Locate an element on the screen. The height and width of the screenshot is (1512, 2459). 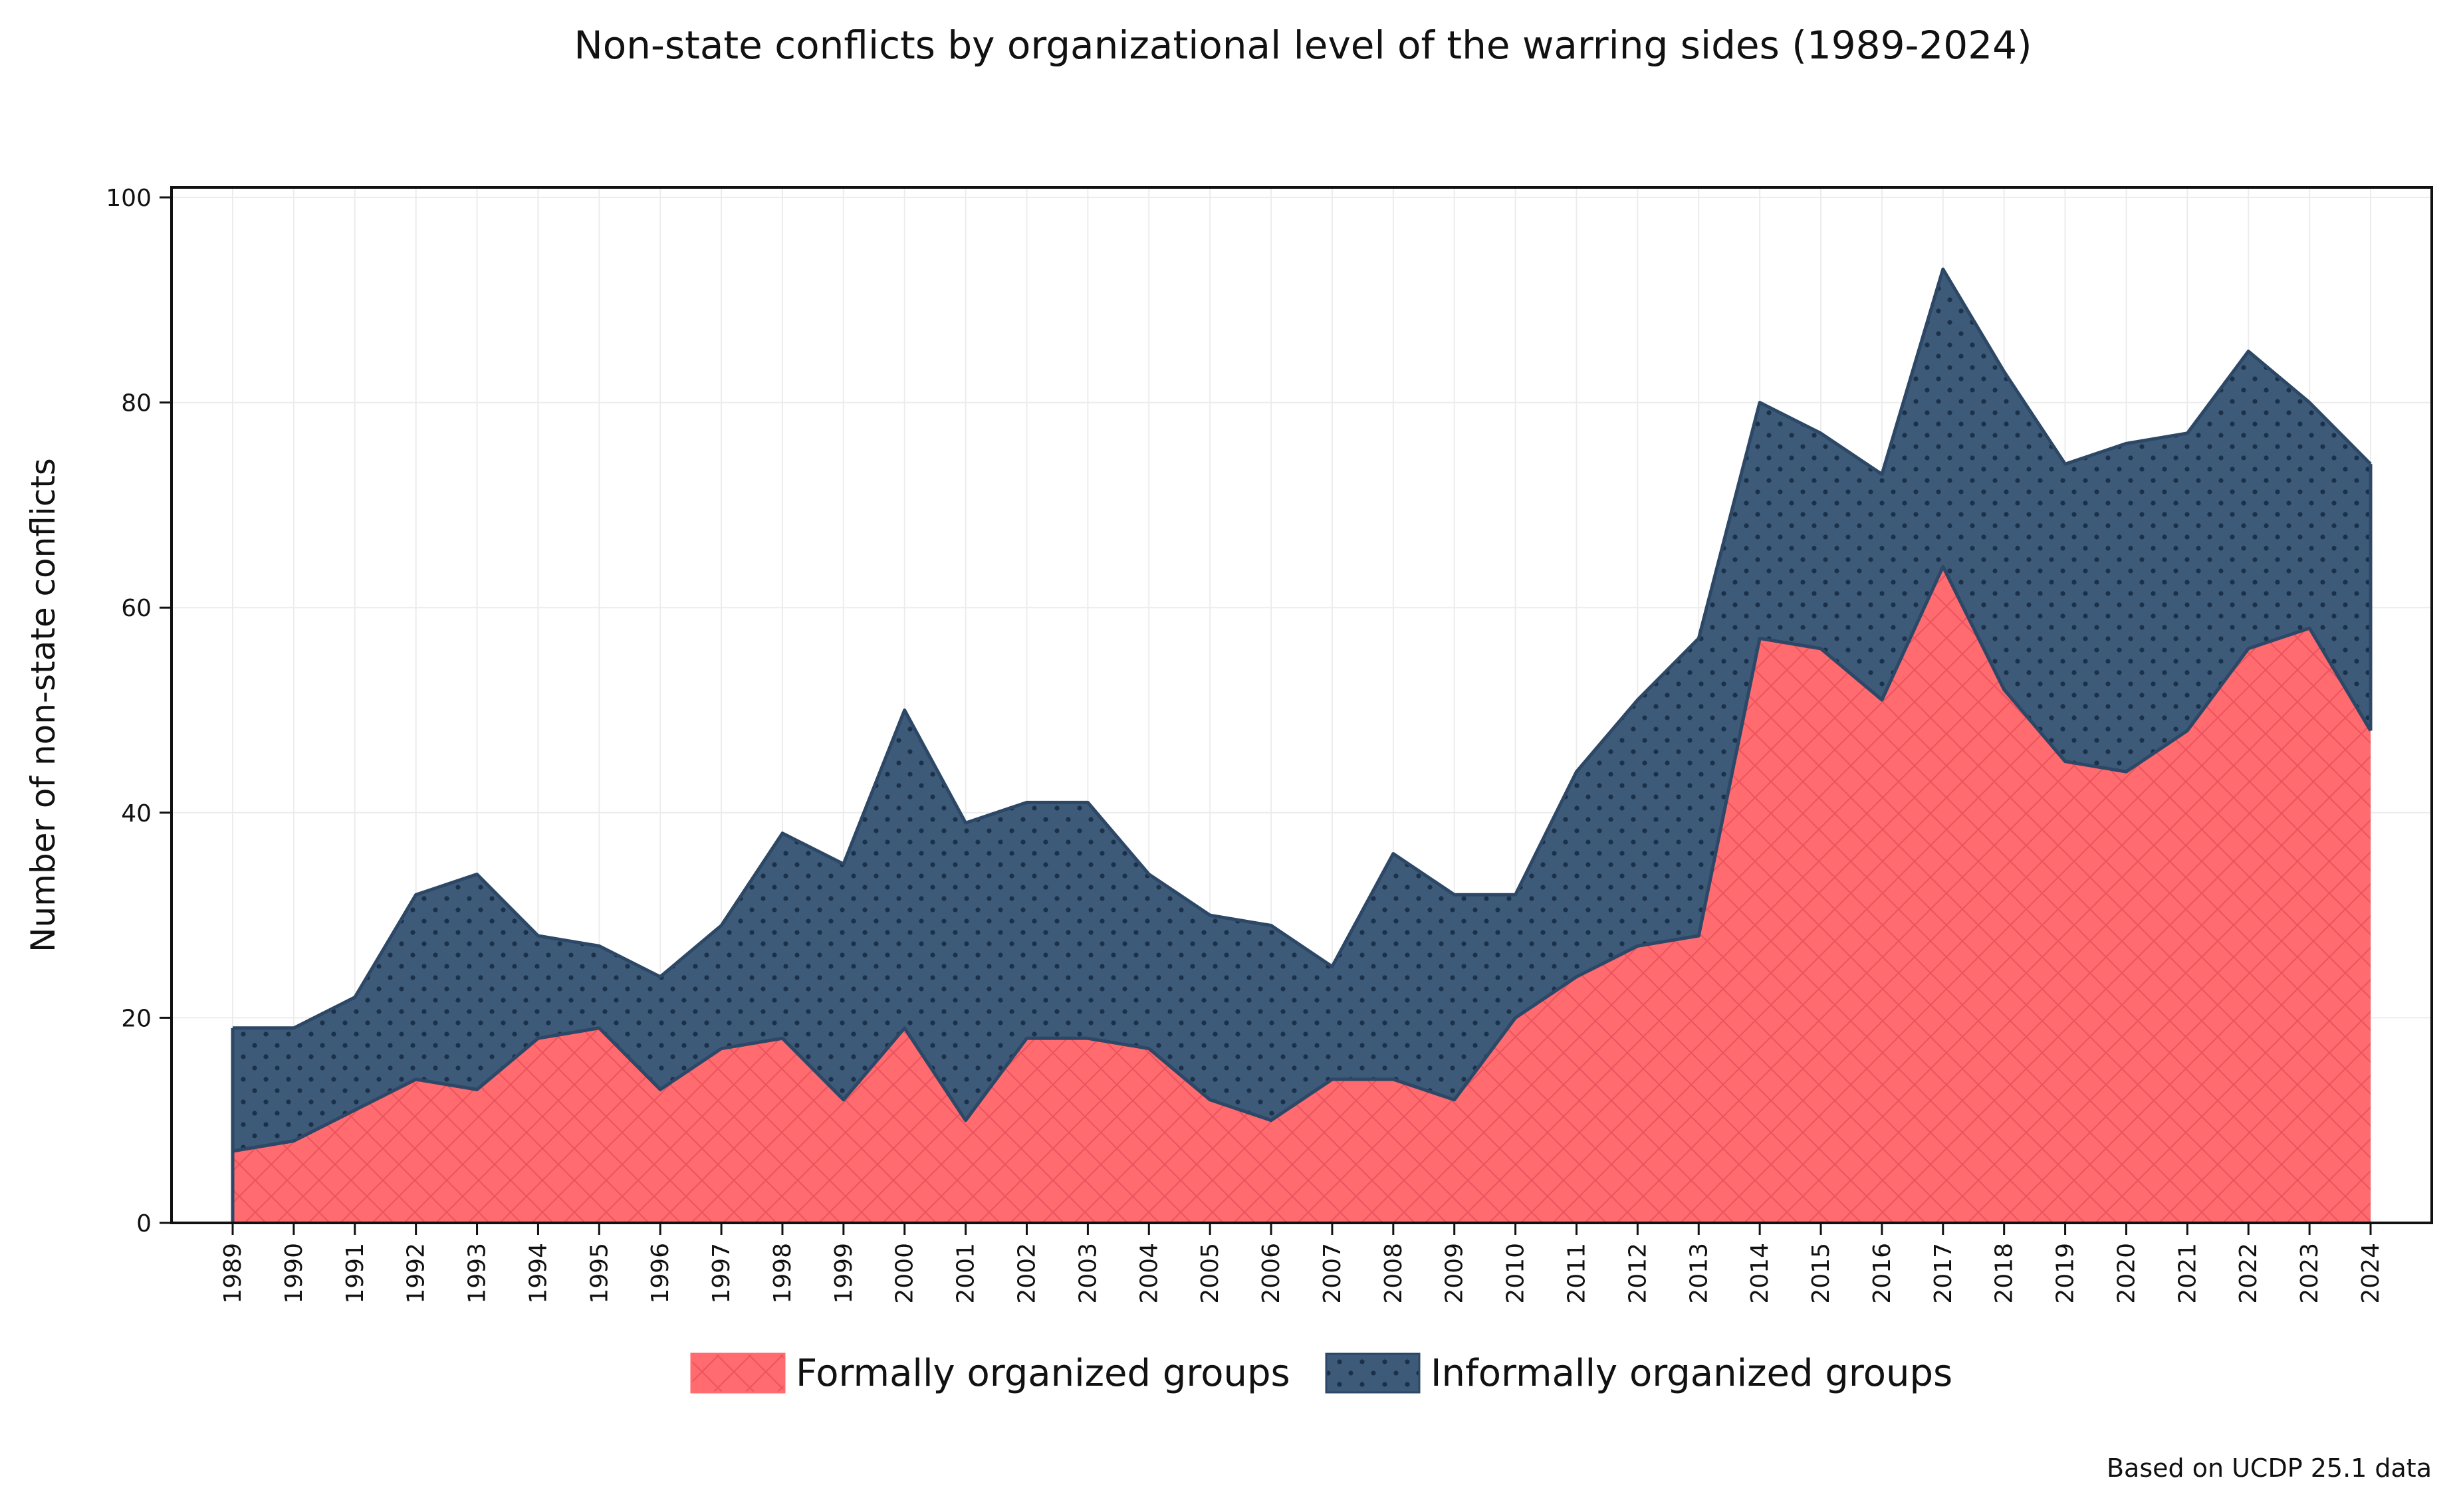
legend-swatch-formal is located at coordinates (738, 1373).